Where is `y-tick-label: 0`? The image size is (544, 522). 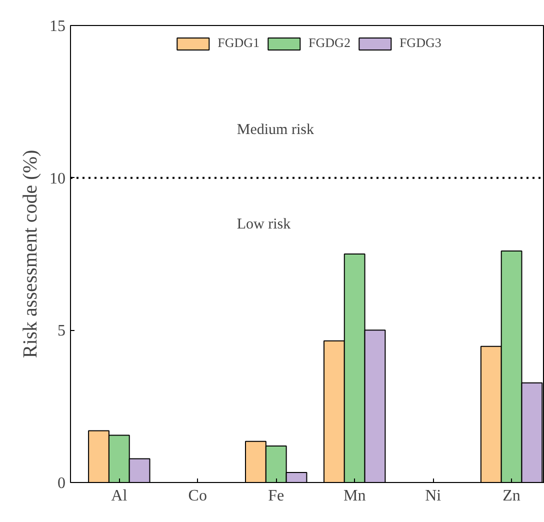 y-tick-label: 0 is located at coordinates (62, 483).